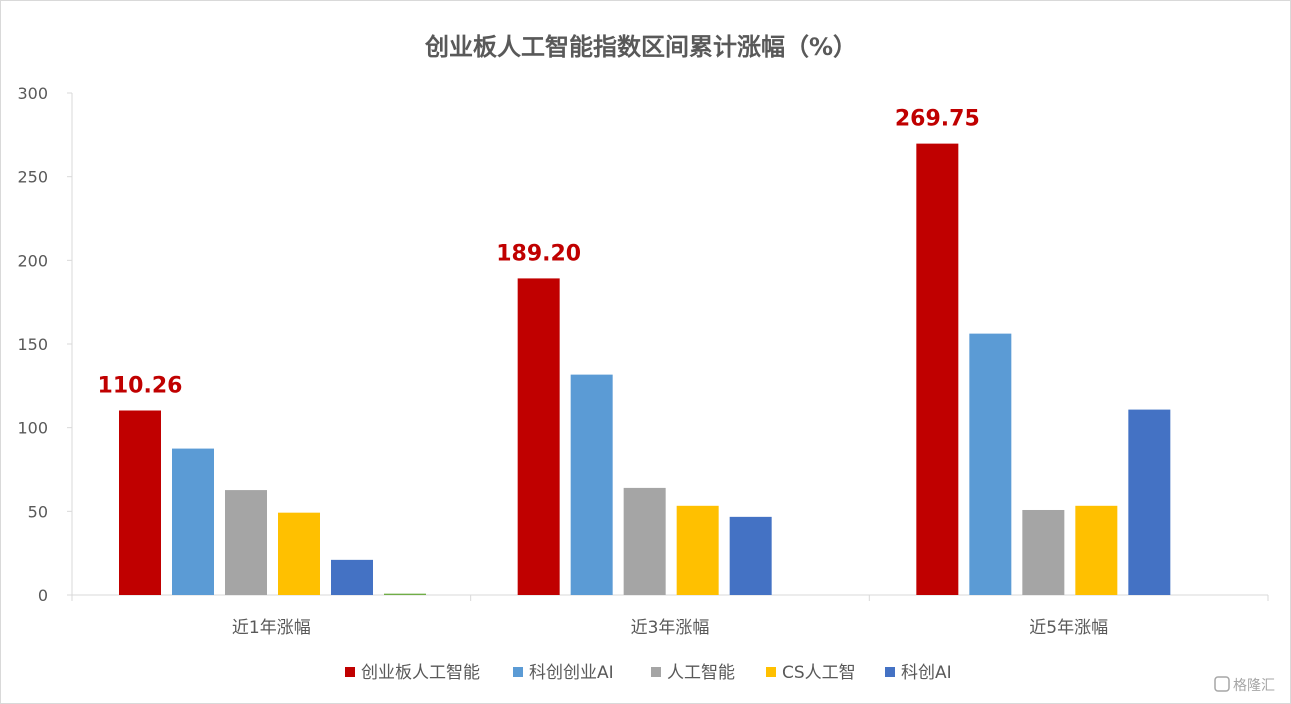 The height and width of the screenshot is (704, 1291). What do you see at coordinates (1068, 628) in the screenshot?
I see `x-category-label: 近5年涨幅` at bounding box center [1068, 628].